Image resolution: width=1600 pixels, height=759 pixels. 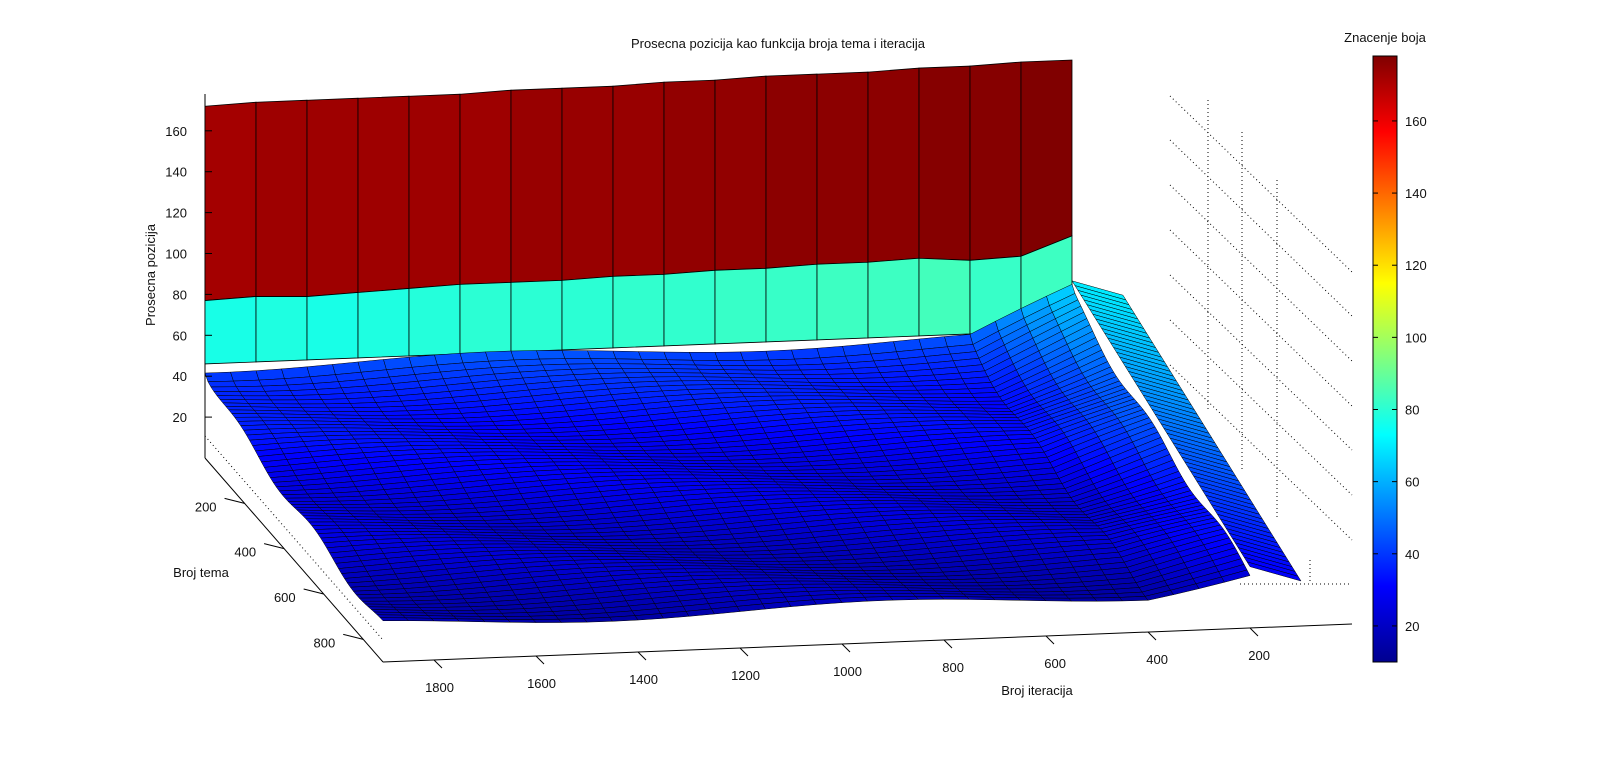 What do you see at coordinates (1385, 37) in the screenshot?
I see `colorbar-title: Znacenje boja` at bounding box center [1385, 37].